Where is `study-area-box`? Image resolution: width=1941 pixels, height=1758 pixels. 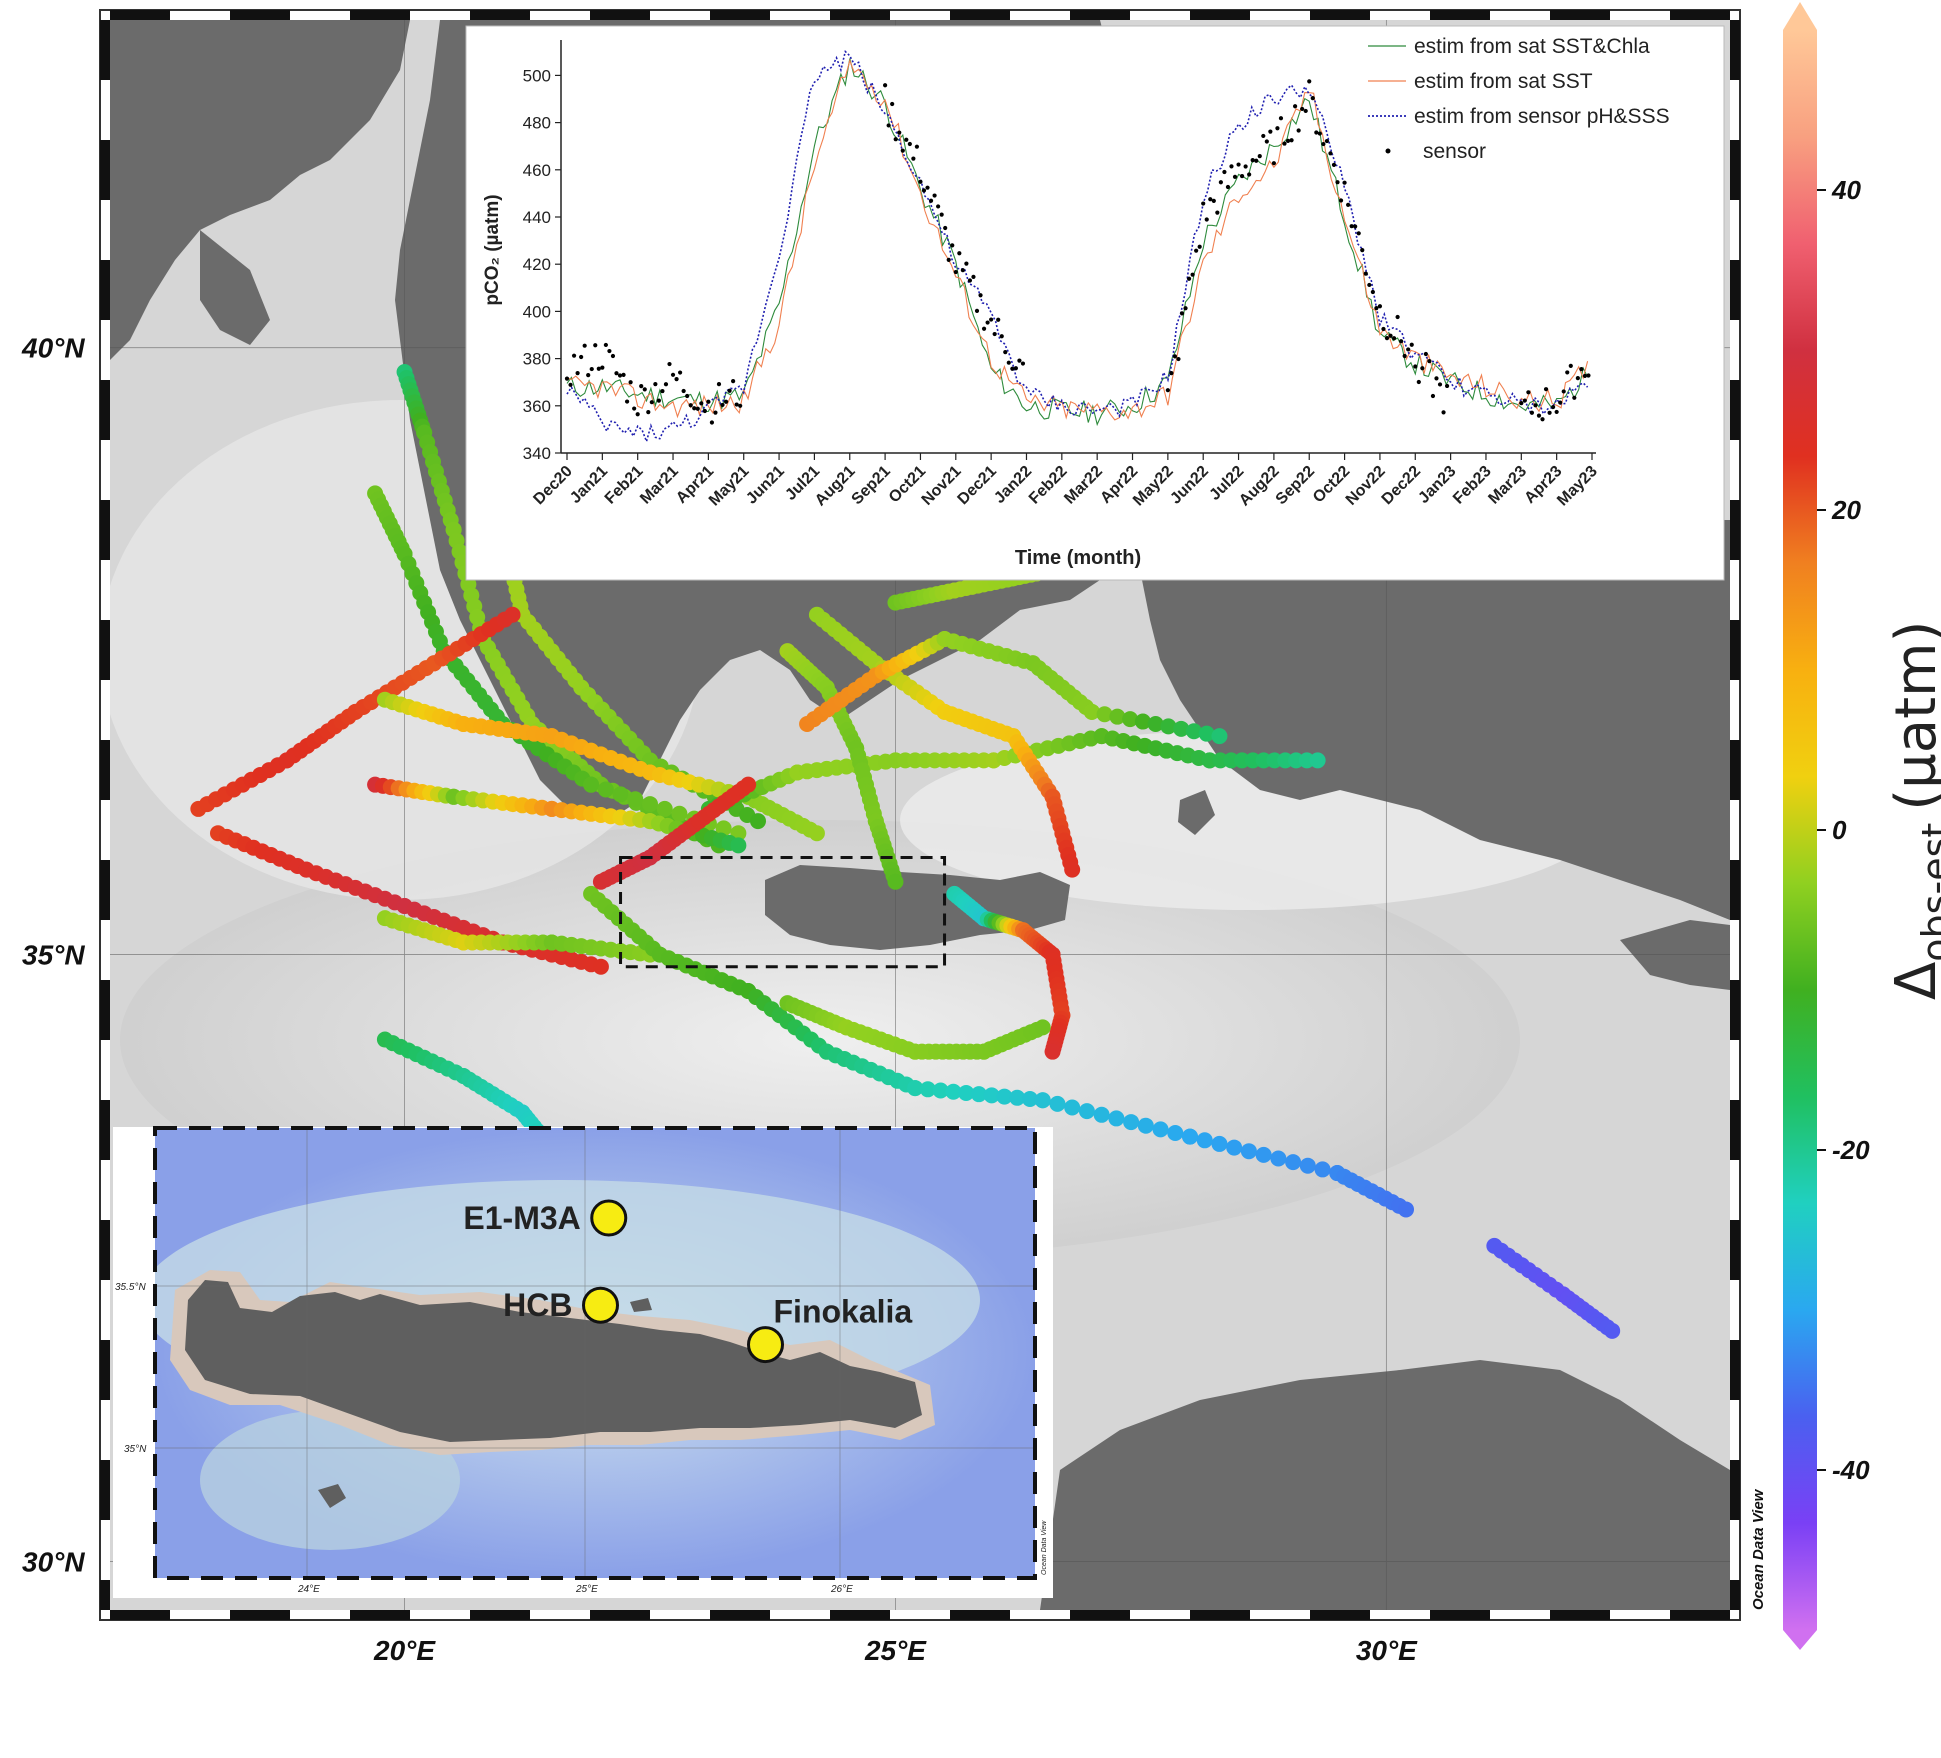
study-area-box is located at coordinates (783, 912).